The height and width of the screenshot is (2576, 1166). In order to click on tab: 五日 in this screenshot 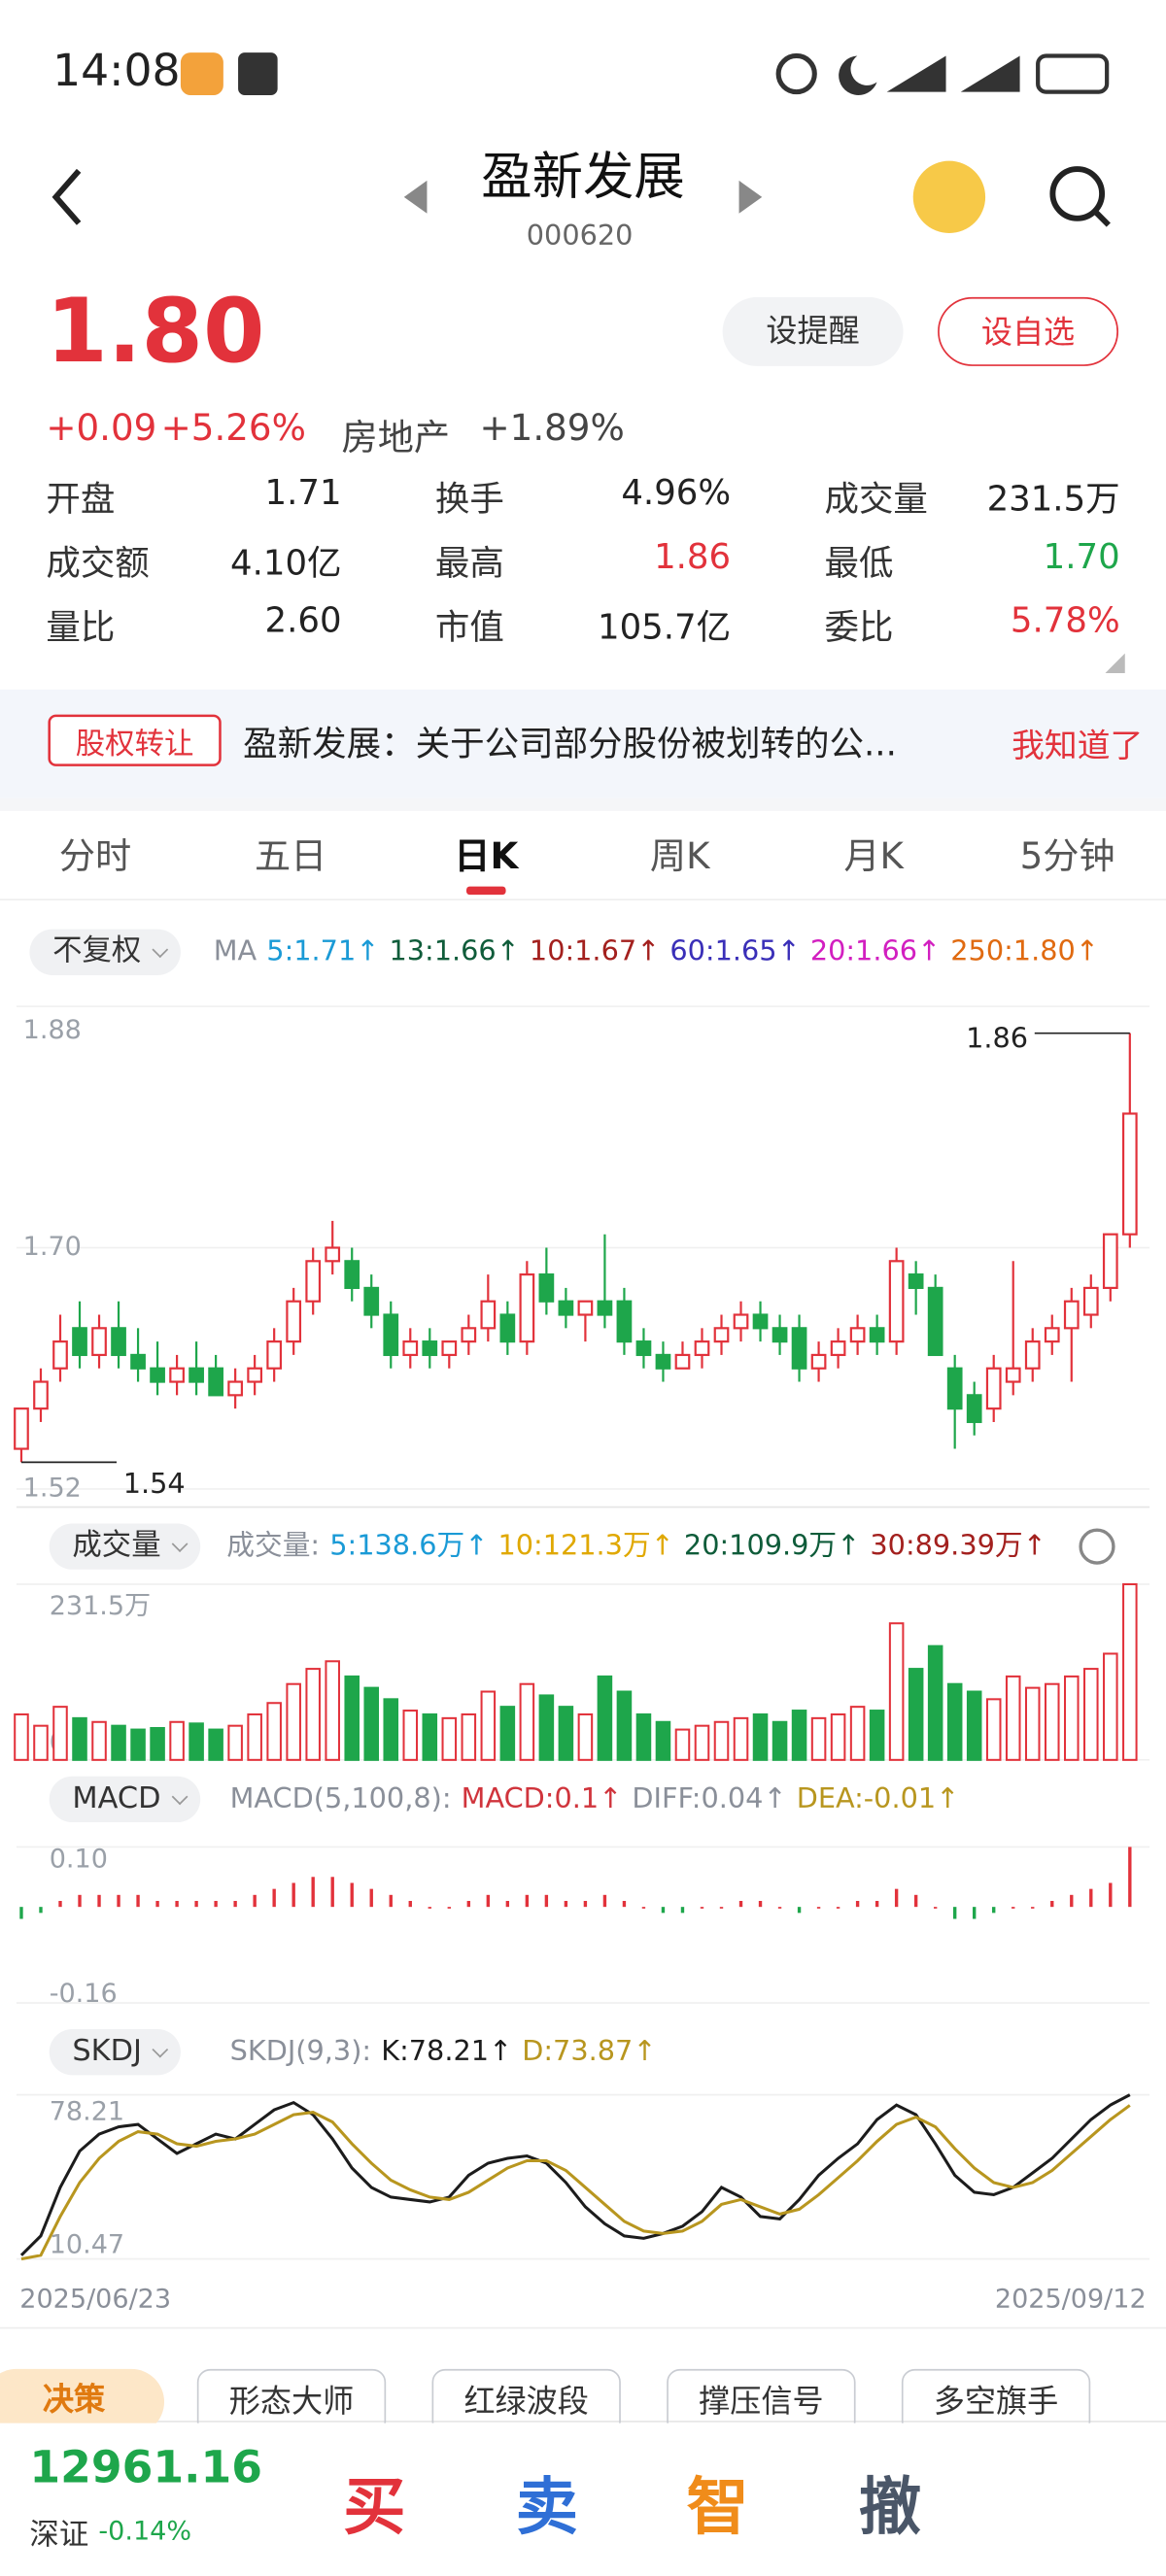, I will do `click(290, 857)`.